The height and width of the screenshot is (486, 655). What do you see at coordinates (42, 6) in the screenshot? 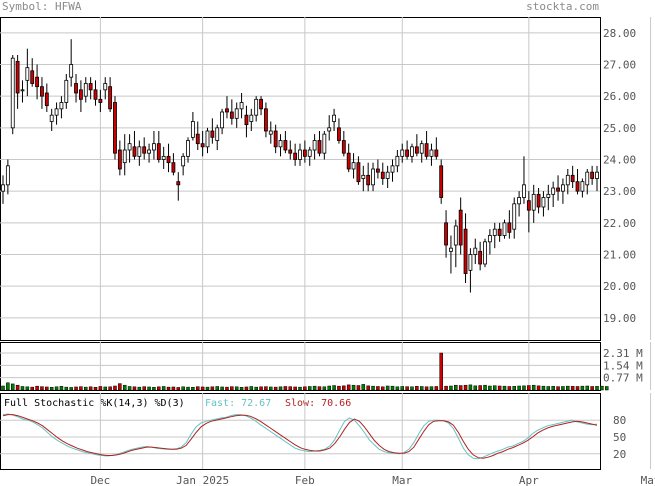
I see `symbol-label: Symbol: HFWA` at bounding box center [42, 6].